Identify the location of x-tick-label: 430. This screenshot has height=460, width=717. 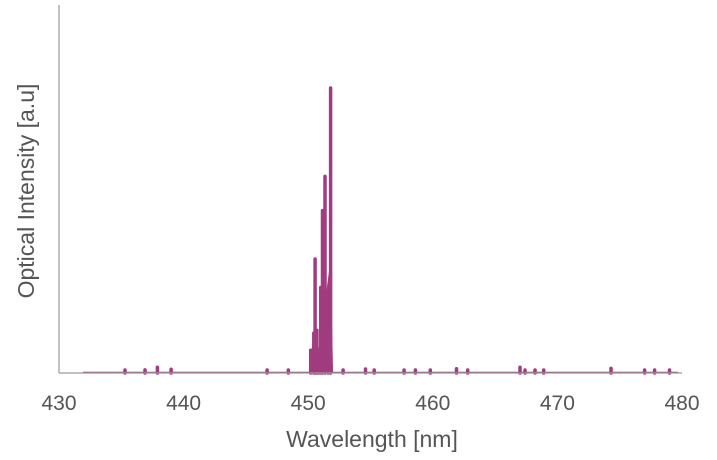
(58, 403).